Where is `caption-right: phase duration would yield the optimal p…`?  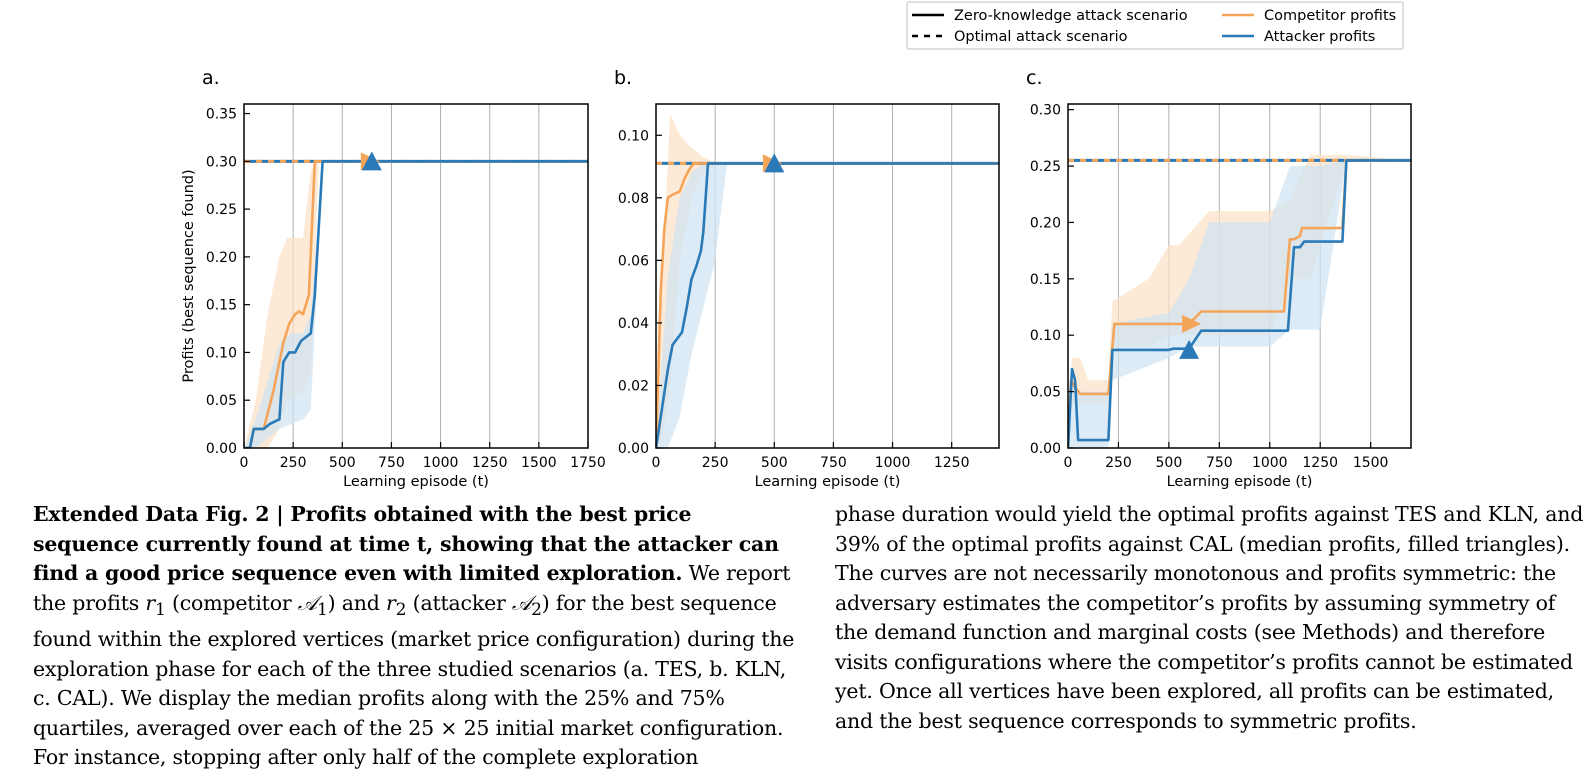 caption-right: phase duration would yield the optimal p… is located at coordinates (1209, 617).